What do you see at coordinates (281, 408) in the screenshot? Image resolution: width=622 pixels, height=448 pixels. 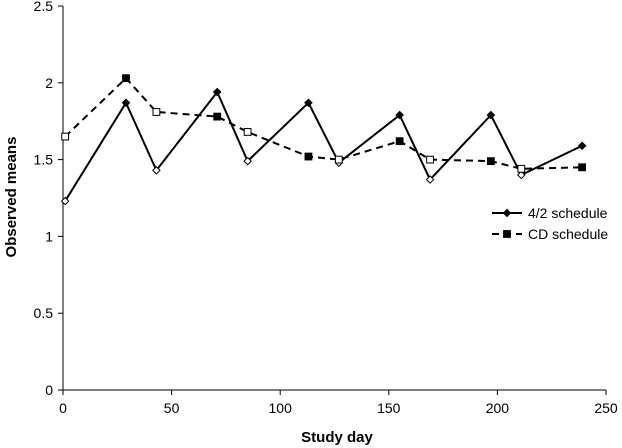 I see `x-tick-label: 100` at bounding box center [281, 408].